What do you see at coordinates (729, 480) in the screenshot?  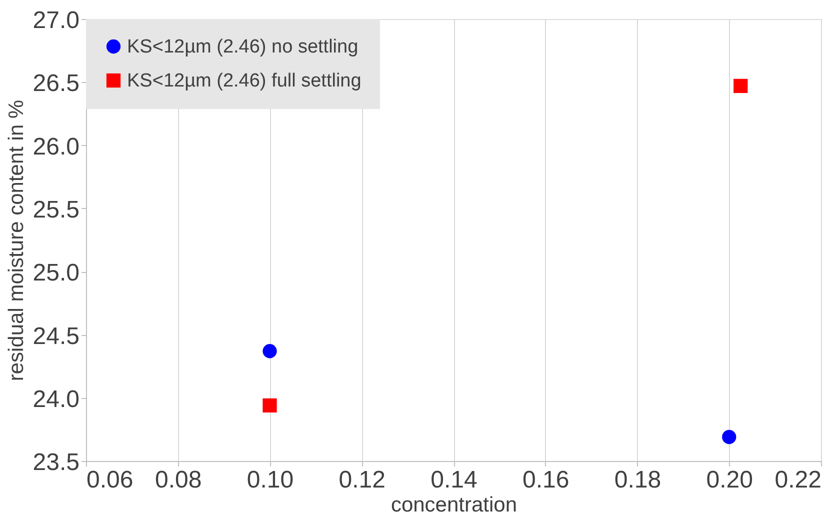 I see `x-tick-label: 0.20` at bounding box center [729, 480].